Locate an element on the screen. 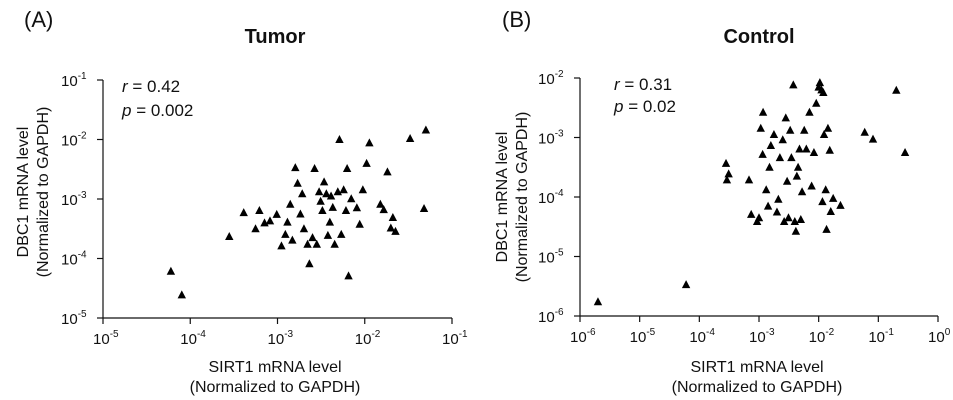 This screenshot has width=953, height=400. panel-a-x-tick-label: 10⁻⁴ is located at coordinates (193, 338).